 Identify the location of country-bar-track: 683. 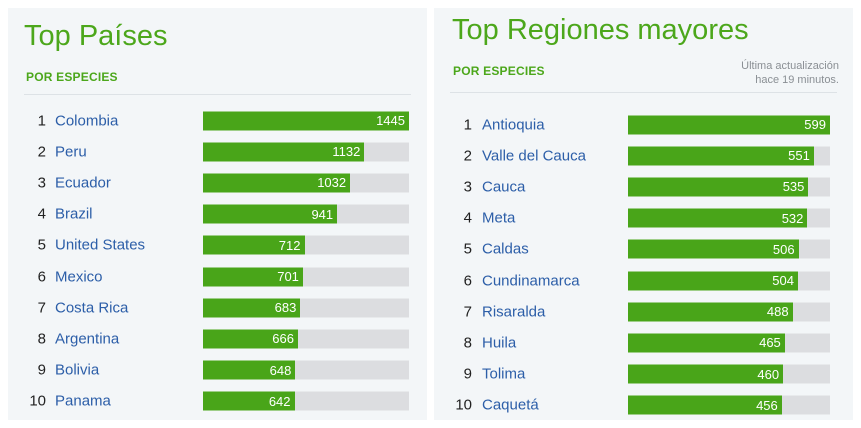
(306, 308).